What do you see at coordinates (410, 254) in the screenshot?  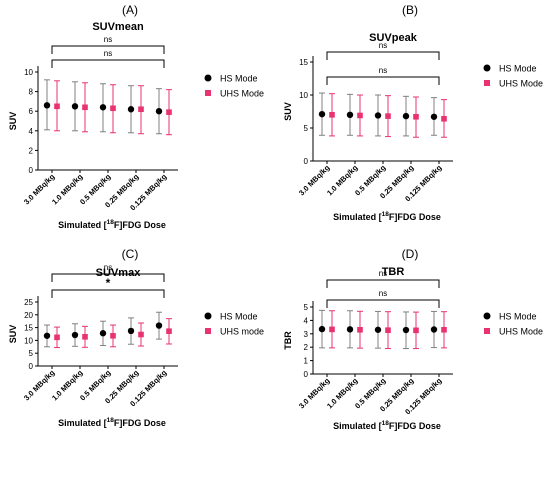 I see `panel-label: (D)` at bounding box center [410, 254].